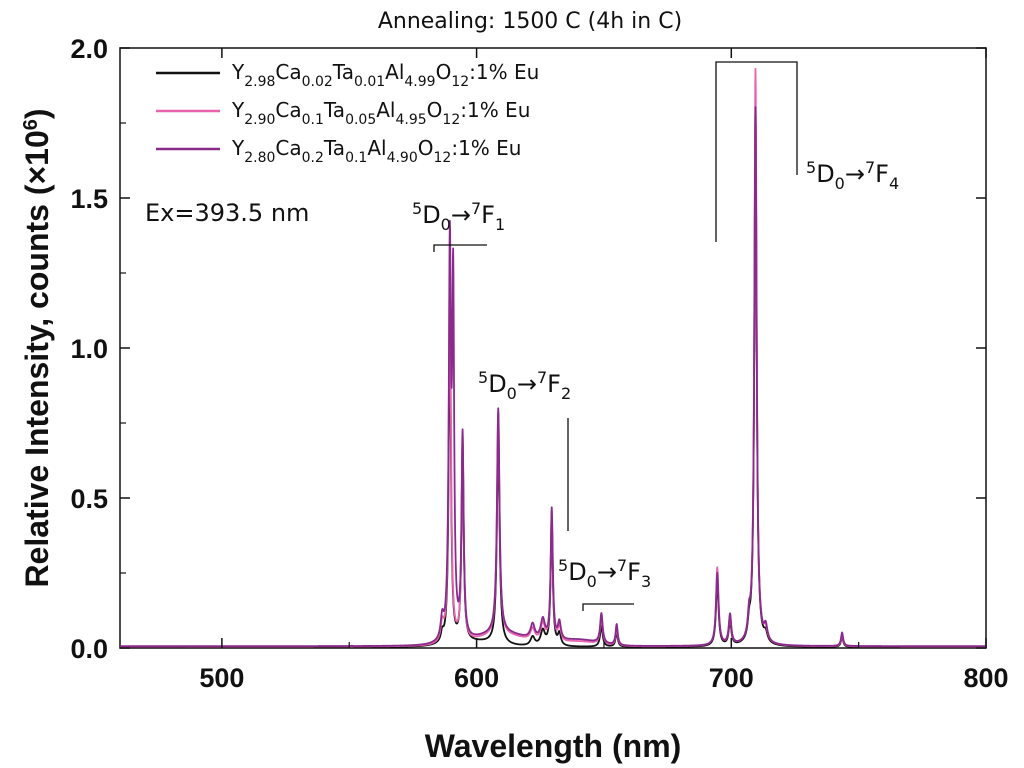  I want to click on x-axis-title: Wavelength (nm), so click(553, 746).